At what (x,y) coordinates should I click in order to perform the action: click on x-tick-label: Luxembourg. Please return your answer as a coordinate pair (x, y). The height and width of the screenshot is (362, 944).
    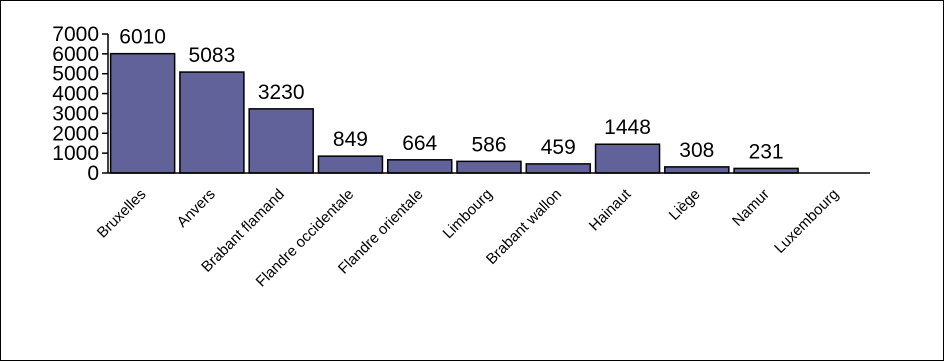
    Looking at the image, I should click on (806, 221).